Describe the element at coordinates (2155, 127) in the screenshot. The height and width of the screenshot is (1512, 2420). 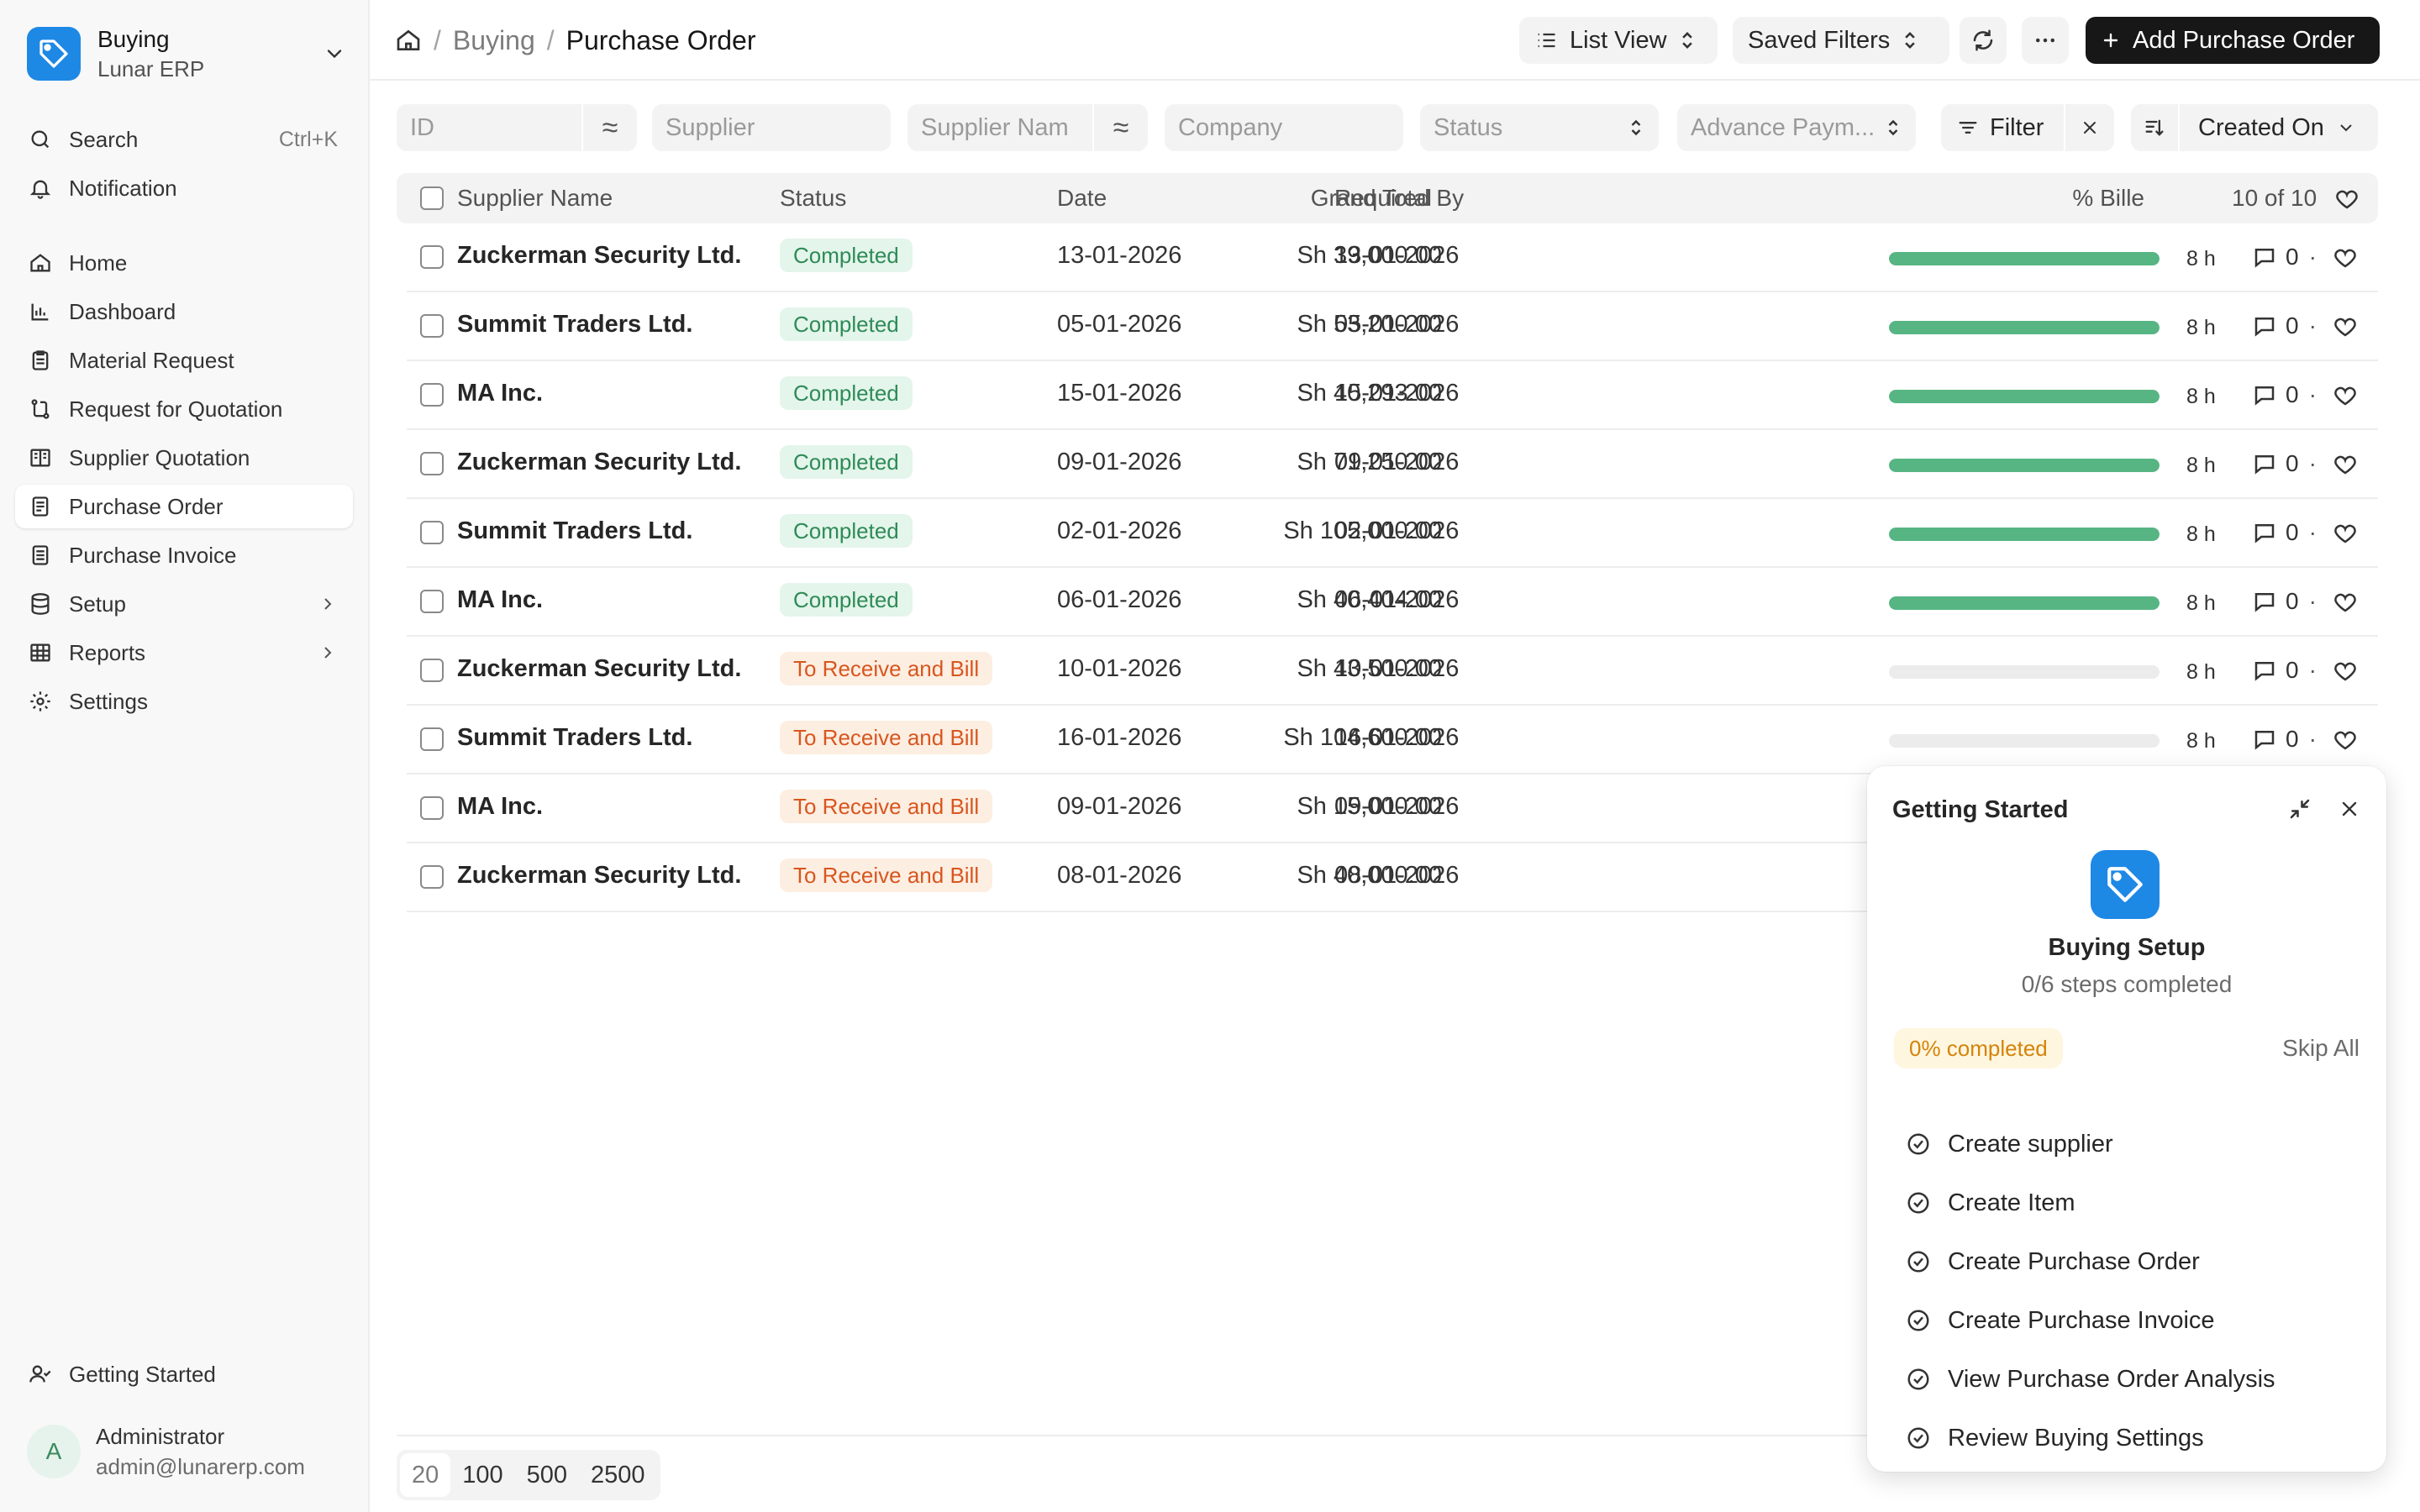
I see `sort-direction-icon` at that location.